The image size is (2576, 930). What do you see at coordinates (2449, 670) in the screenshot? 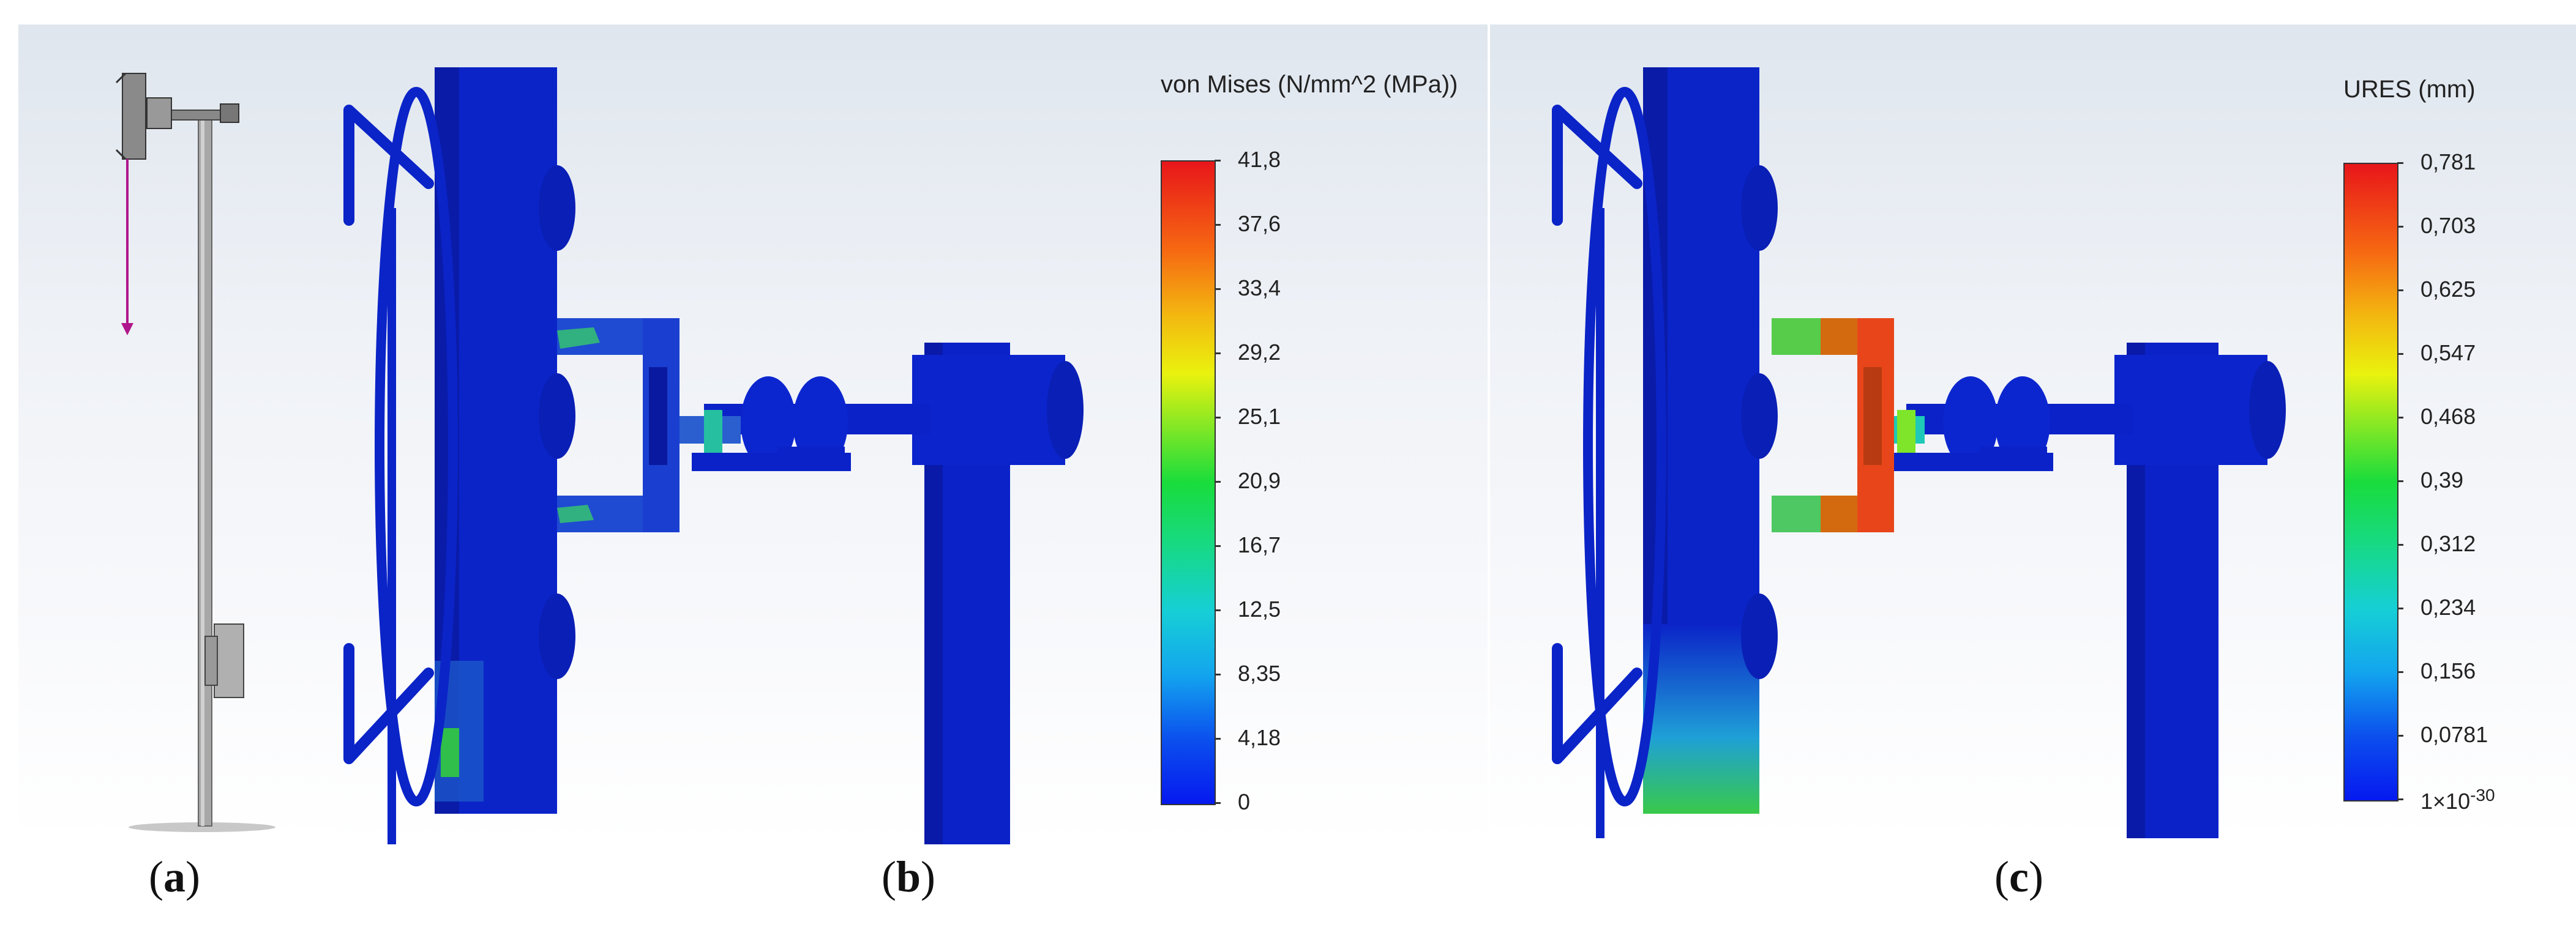
I see `displacement-tick-label: 0,156` at bounding box center [2449, 670].